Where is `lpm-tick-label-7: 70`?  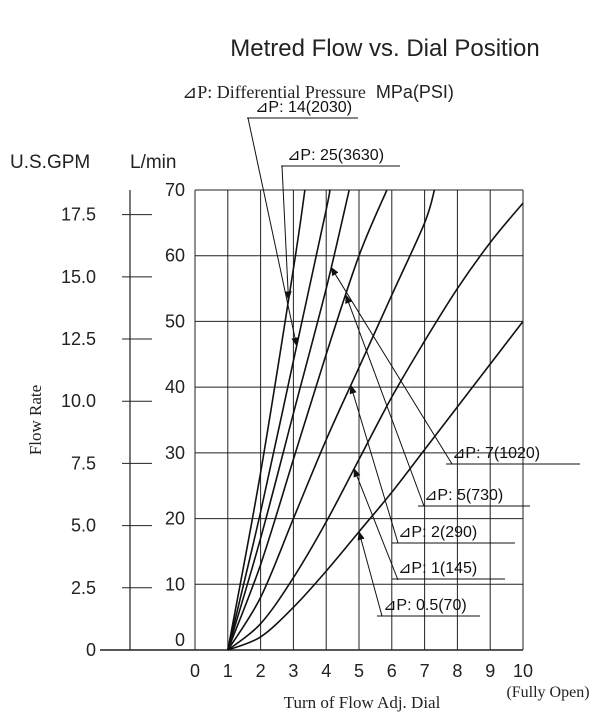 lpm-tick-label-7: 70 is located at coordinates (175, 190).